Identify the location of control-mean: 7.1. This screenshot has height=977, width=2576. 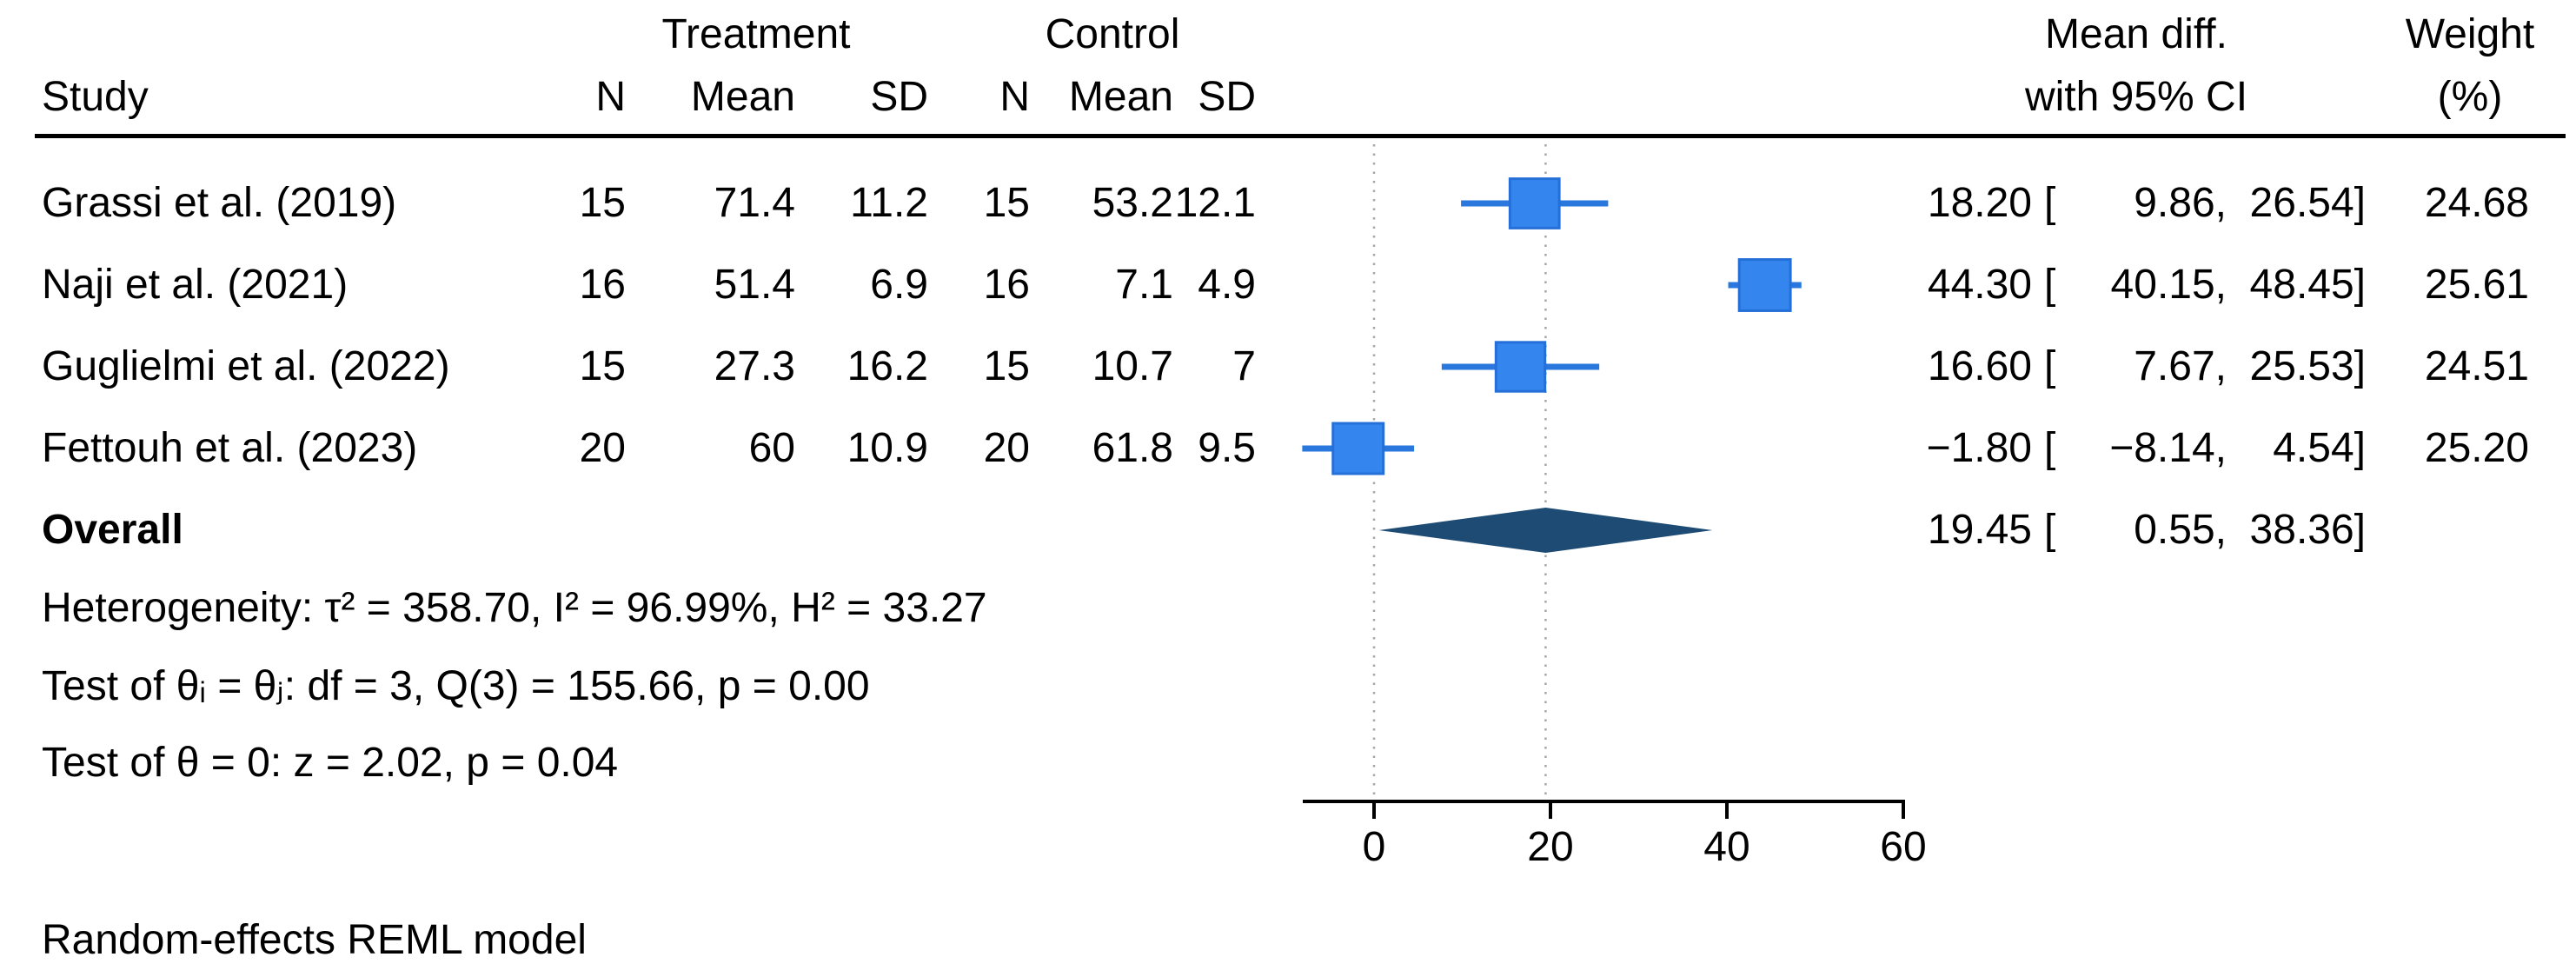
(1144, 285).